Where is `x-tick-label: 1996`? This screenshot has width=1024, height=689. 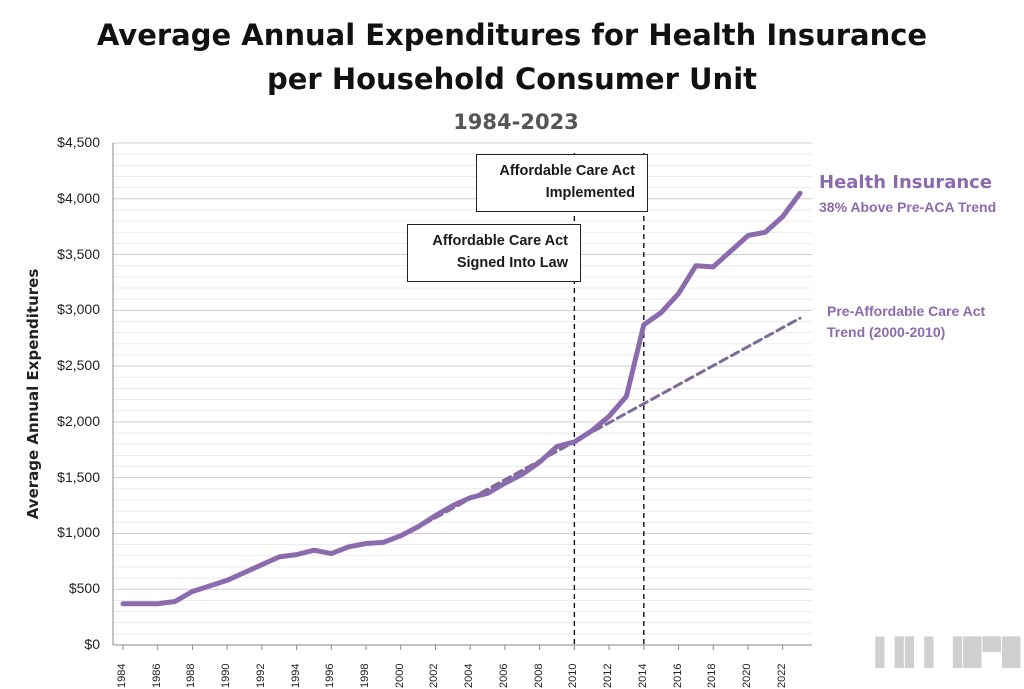 x-tick-label: 1996 is located at coordinates (330, 675).